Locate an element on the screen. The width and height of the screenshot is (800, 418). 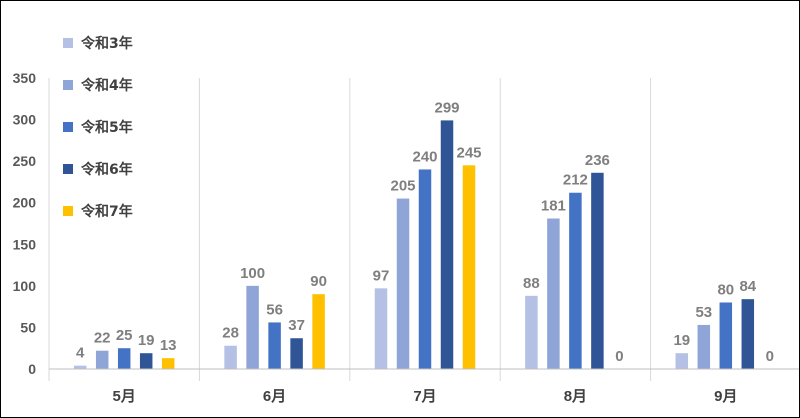
data-label: 181 is located at coordinates (553, 206).